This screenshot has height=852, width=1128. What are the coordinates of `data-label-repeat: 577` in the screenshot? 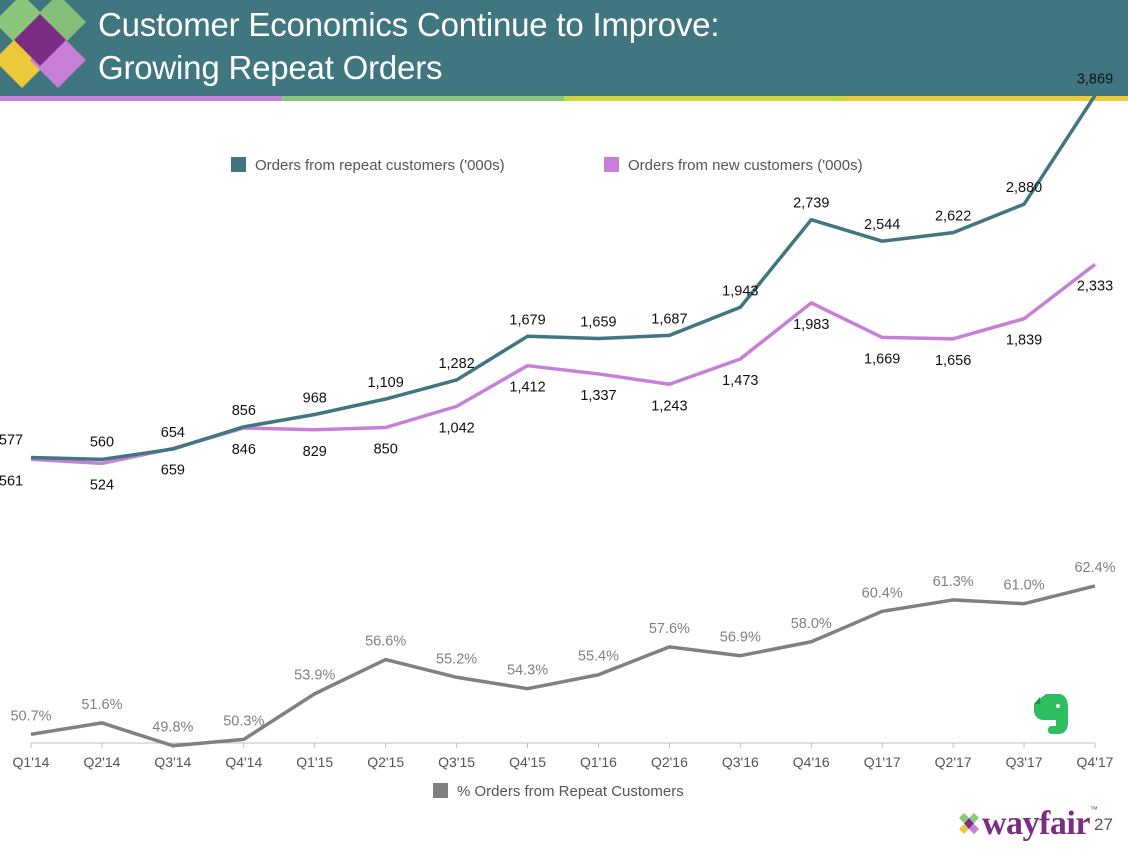 It's located at (11, 441).